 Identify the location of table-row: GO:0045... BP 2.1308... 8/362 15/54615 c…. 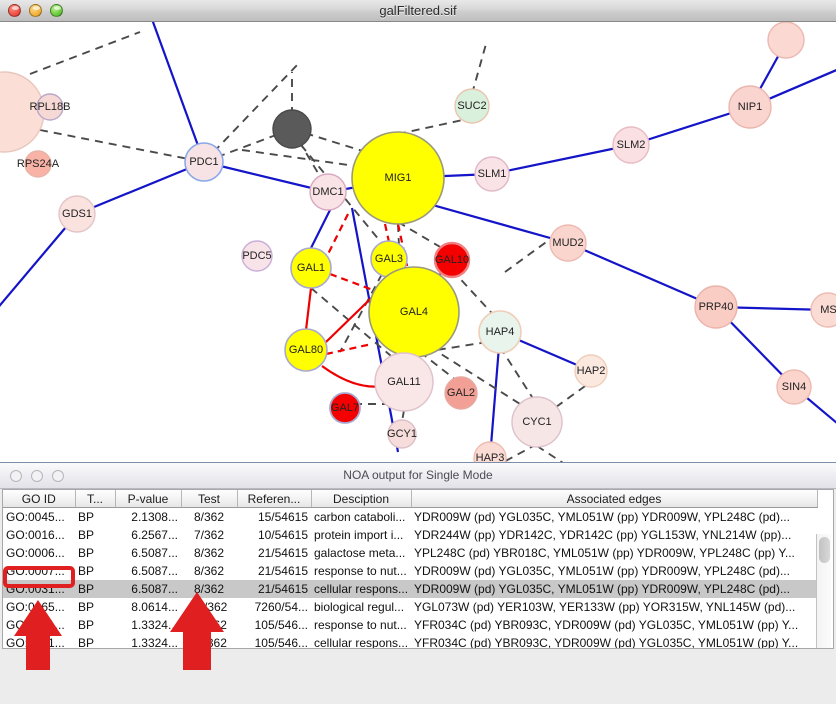
(410, 517).